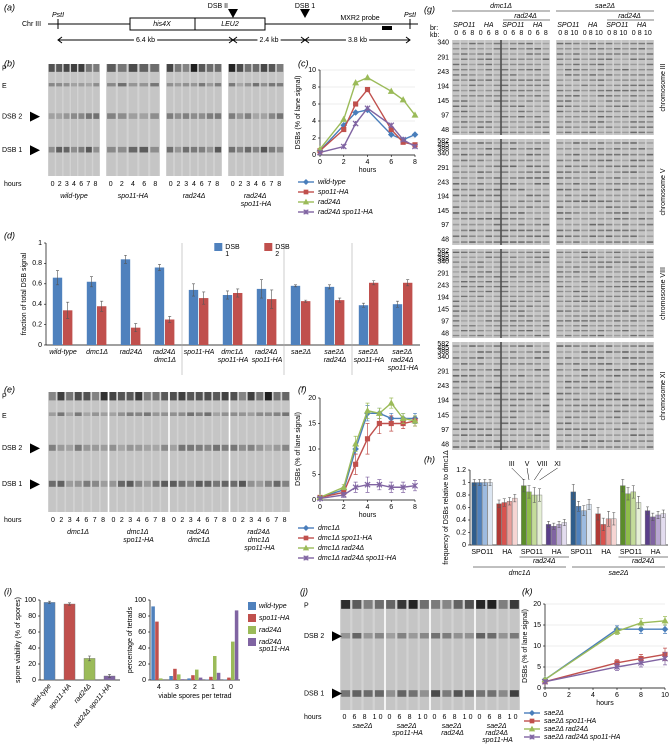  I want to click on text-line: spo11-HA, so click(407, 733).